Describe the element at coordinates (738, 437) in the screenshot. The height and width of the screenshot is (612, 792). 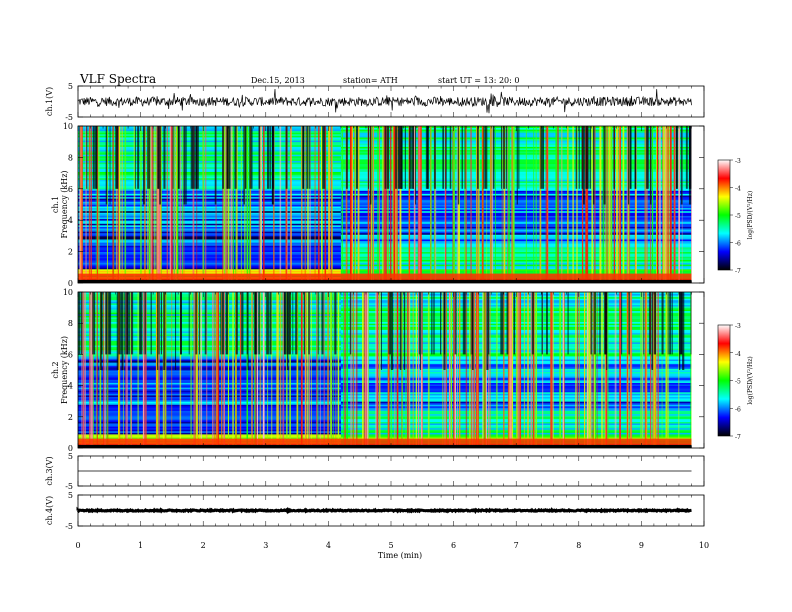
I see `colorbar-tick-label: -7` at that location.